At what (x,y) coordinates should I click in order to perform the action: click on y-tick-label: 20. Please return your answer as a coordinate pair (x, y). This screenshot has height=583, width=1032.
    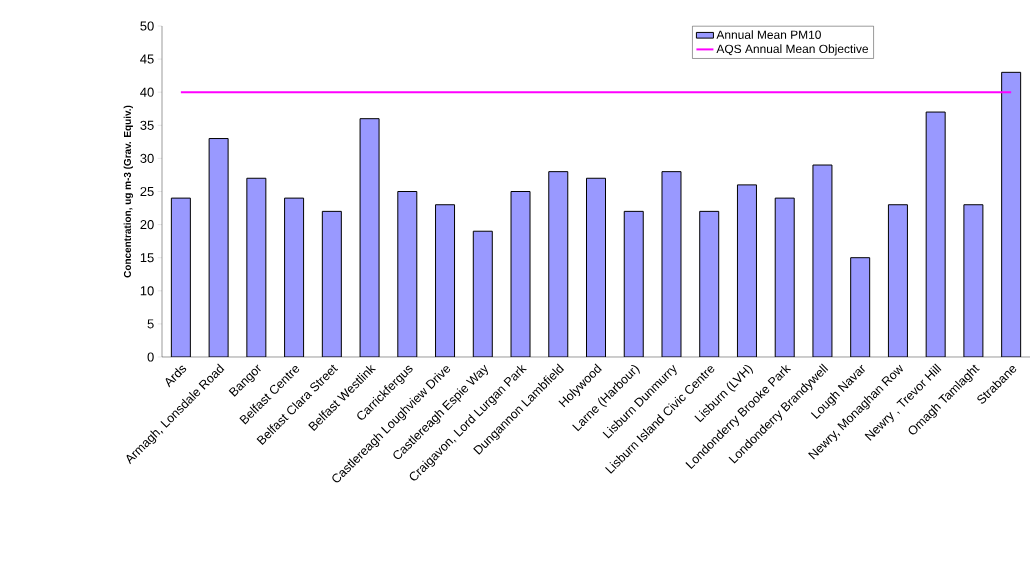
    Looking at the image, I should click on (147, 225).